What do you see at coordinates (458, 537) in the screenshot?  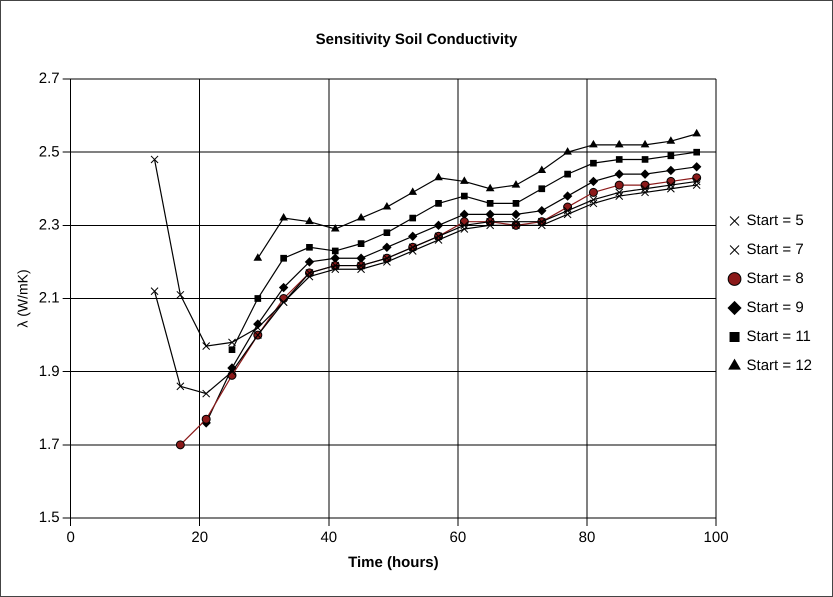 I see `x-tick-label: 60` at bounding box center [458, 537].